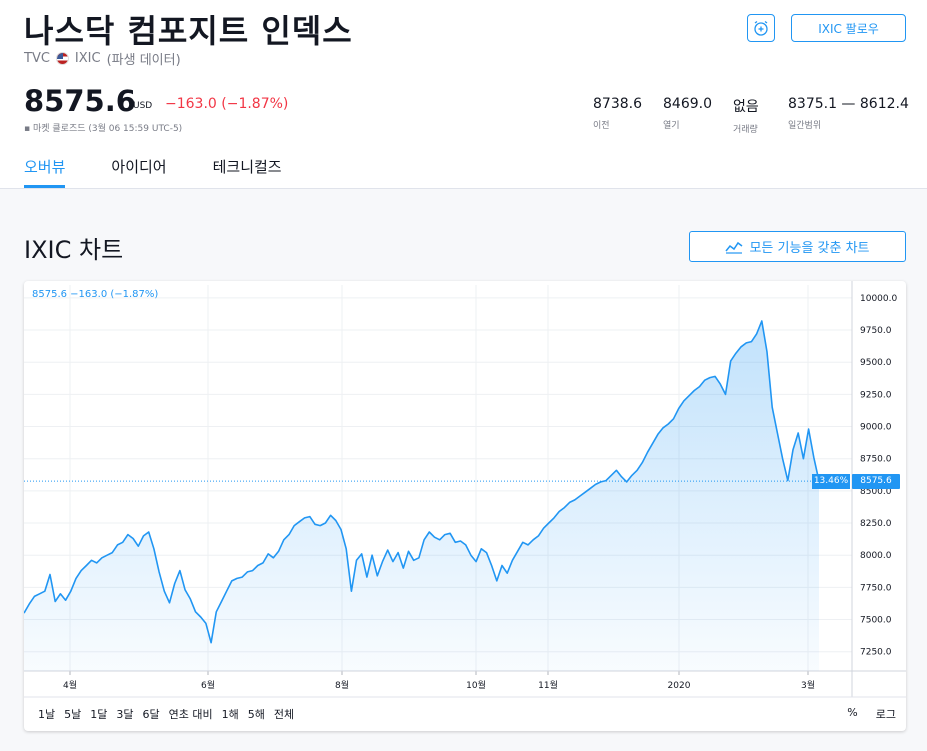  What do you see at coordinates (876, 363) in the screenshot?
I see `y-tick-label: 9500.0` at bounding box center [876, 363].